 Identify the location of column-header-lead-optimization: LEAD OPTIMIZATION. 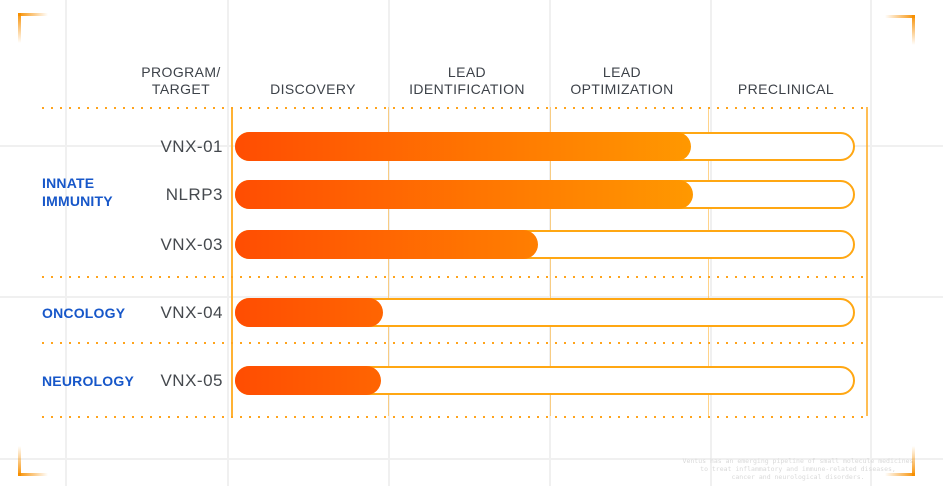
(621, 76).